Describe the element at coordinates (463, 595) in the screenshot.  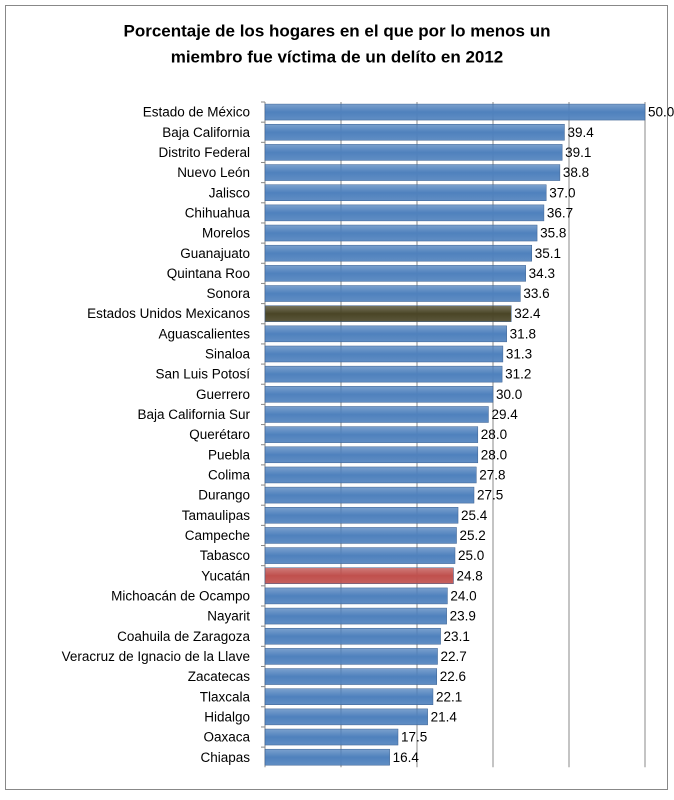
I see `value-label: 24.0` at that location.